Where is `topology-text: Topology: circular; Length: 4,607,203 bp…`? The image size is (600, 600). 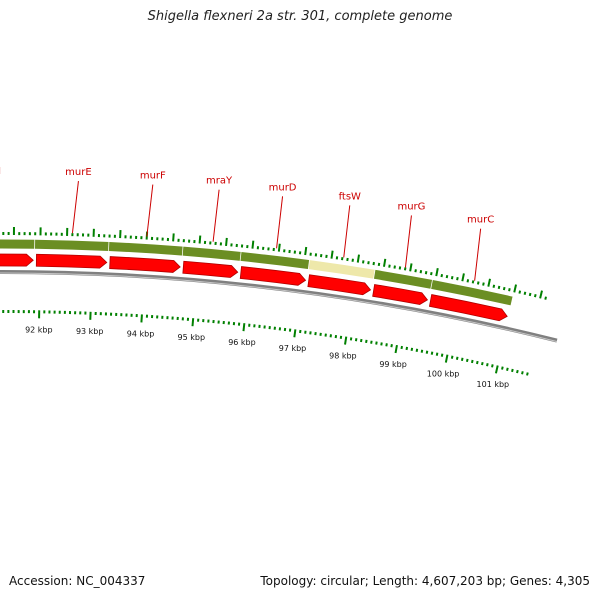
topology-text: Topology: circular; Length: 4,607,203 bp… is located at coordinates (425, 581).